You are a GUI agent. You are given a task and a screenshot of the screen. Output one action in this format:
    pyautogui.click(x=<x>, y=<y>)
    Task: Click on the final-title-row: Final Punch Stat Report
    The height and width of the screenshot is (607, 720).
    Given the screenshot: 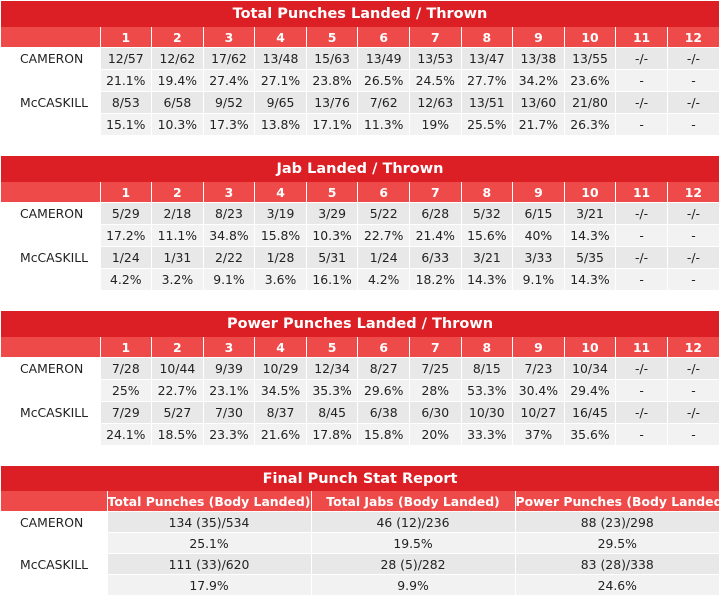 What is the action you would take?
    pyautogui.click(x=360, y=478)
    